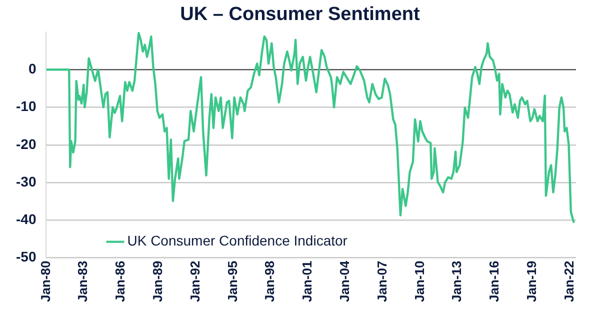 The height and width of the screenshot is (325, 600). I want to click on x-tick-label: Jan-04, so click(344, 281).